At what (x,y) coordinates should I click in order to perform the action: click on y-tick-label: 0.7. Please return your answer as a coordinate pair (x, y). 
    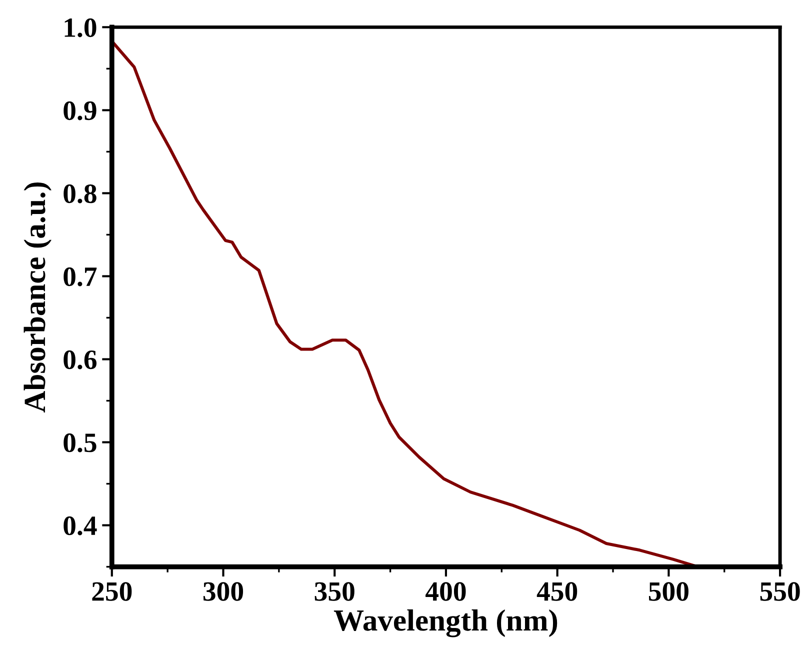
    Looking at the image, I should click on (80, 276).